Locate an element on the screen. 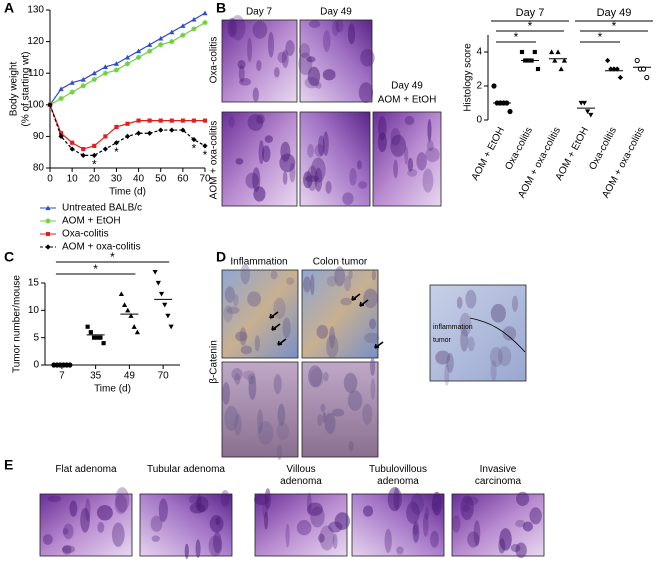 This screenshot has height=567, width=664. column-label: Day 49 is located at coordinates (336, 12).